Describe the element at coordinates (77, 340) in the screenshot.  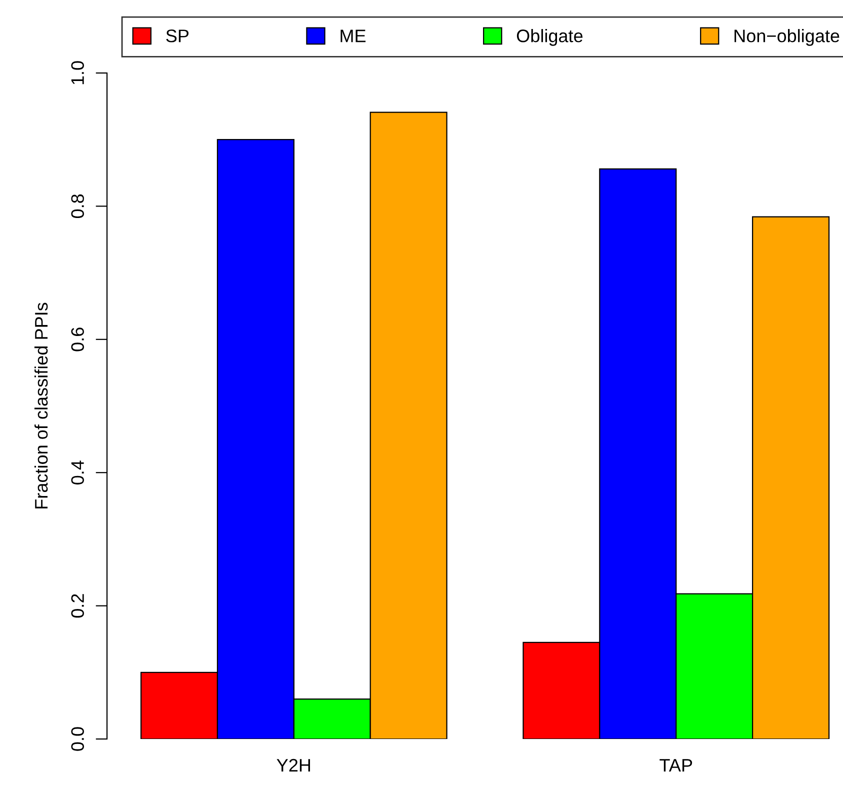
I see `y-tick-label: 0.6` at that location.